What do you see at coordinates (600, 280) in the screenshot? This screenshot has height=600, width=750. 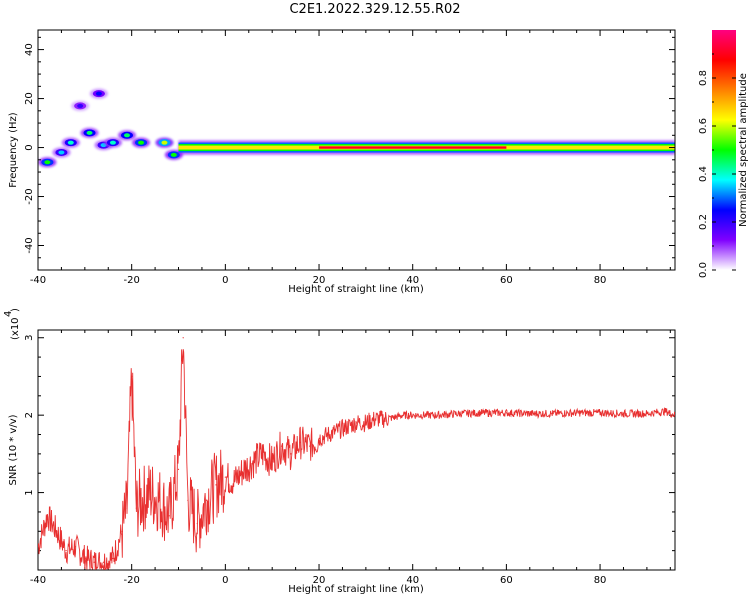 I see `heatmap-x-tick-label: 80` at bounding box center [600, 280].